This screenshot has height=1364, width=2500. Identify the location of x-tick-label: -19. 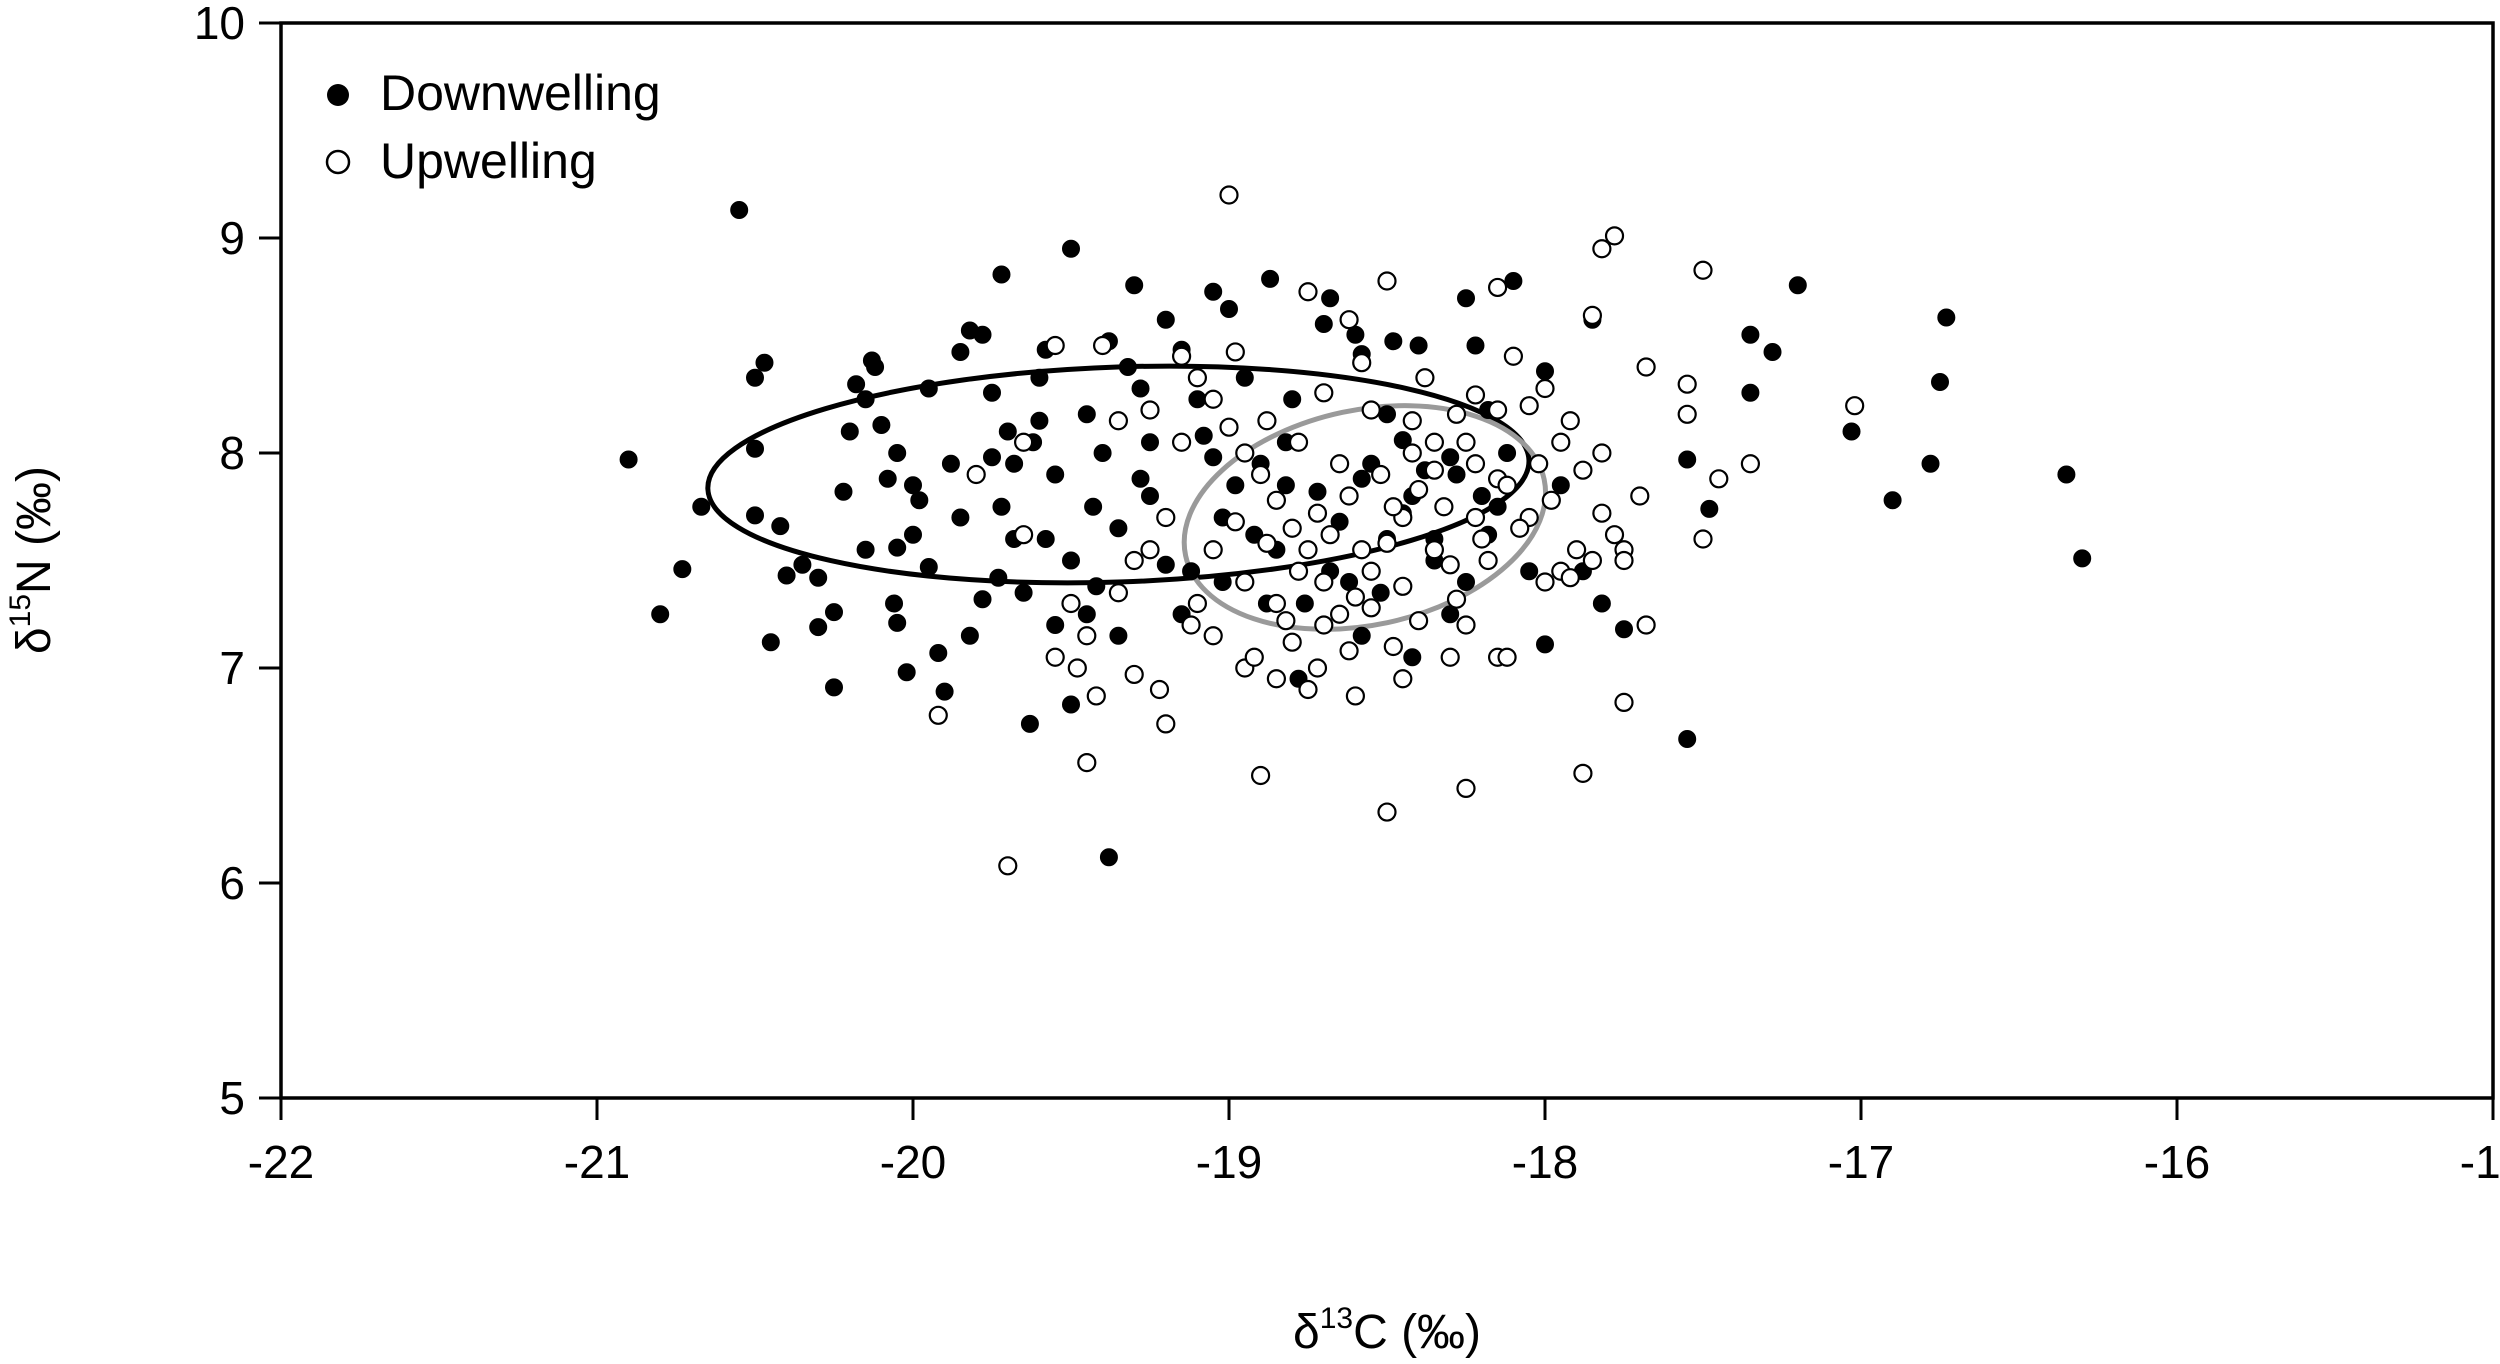
(1229, 1162).